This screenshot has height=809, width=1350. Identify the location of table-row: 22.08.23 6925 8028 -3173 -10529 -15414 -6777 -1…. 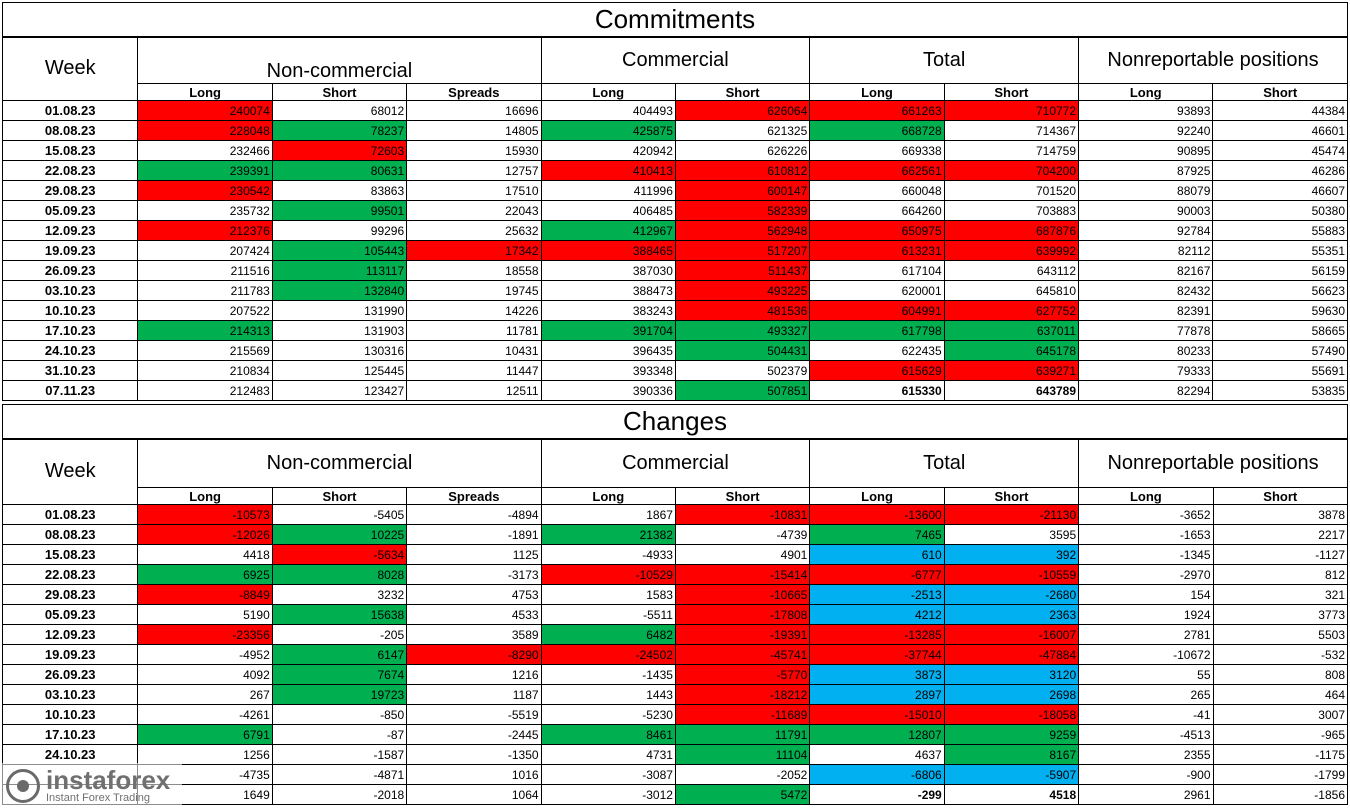
(675, 574).